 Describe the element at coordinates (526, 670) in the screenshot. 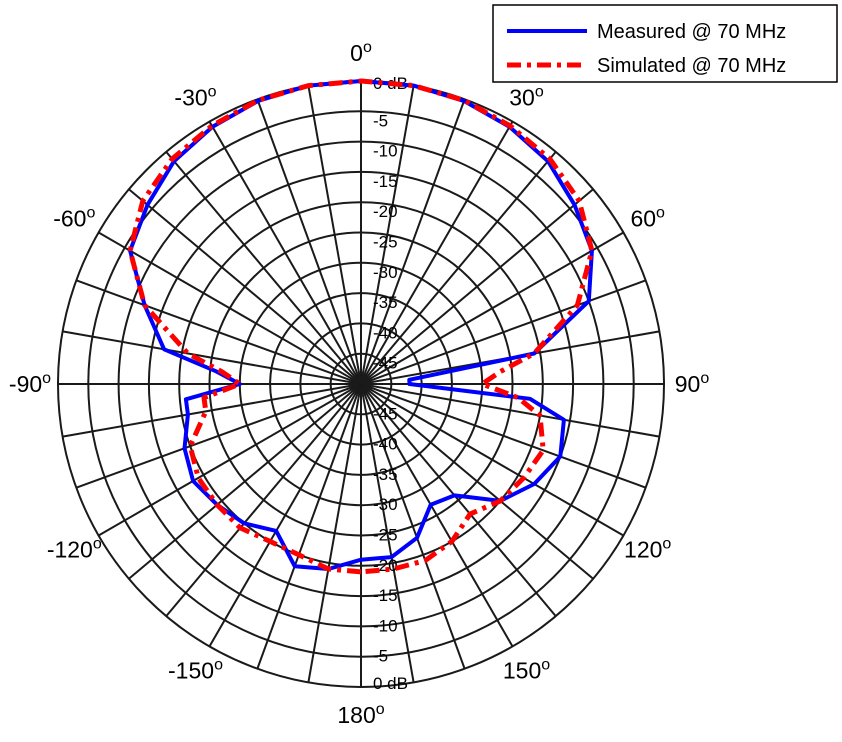

I see `angle-tick-label: 150o` at that location.